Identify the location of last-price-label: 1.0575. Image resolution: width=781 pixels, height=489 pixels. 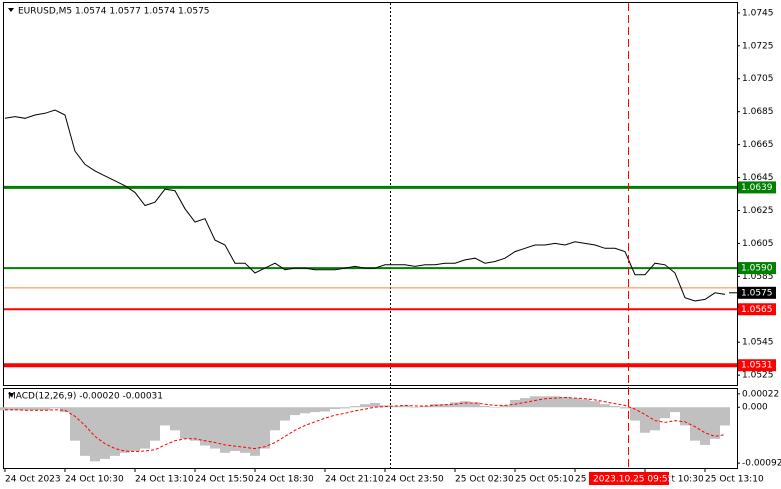
(757, 293).